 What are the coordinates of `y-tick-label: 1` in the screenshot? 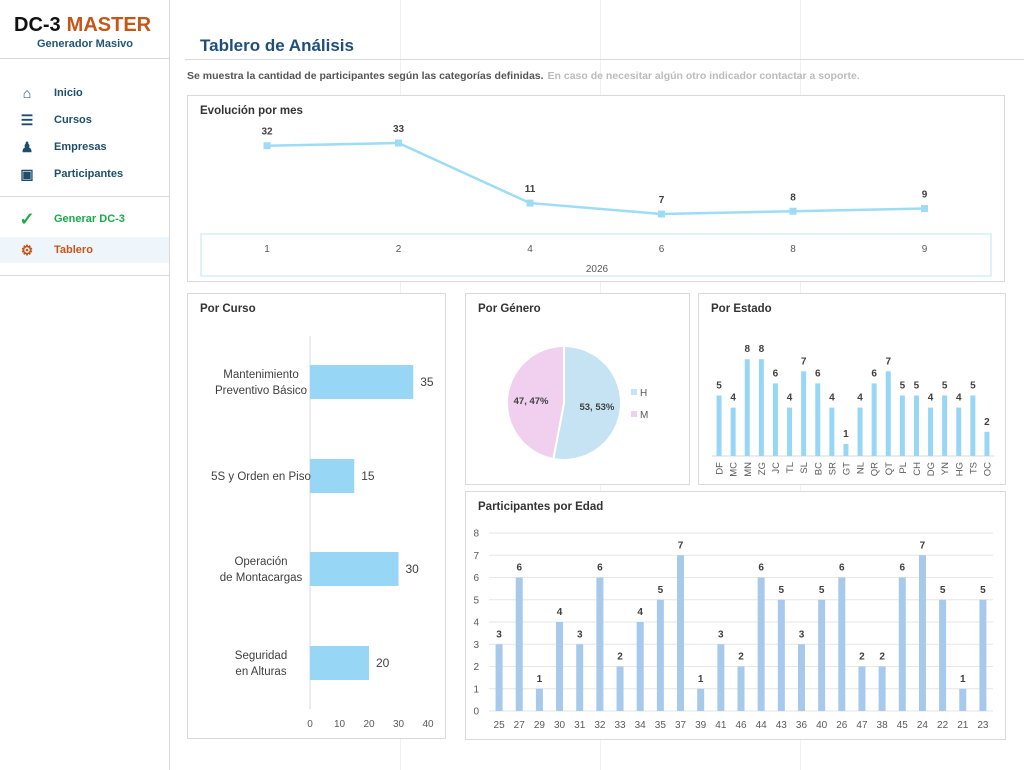 It's located at (476, 689).